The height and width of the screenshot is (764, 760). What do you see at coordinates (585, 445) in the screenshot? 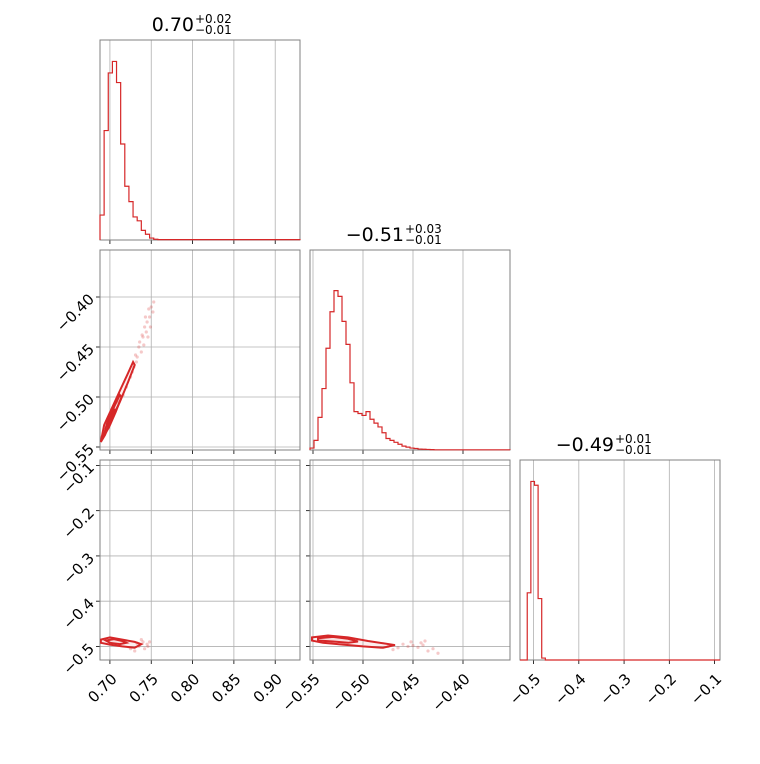
I see `panel-title-median: −0.49` at bounding box center [585, 445].